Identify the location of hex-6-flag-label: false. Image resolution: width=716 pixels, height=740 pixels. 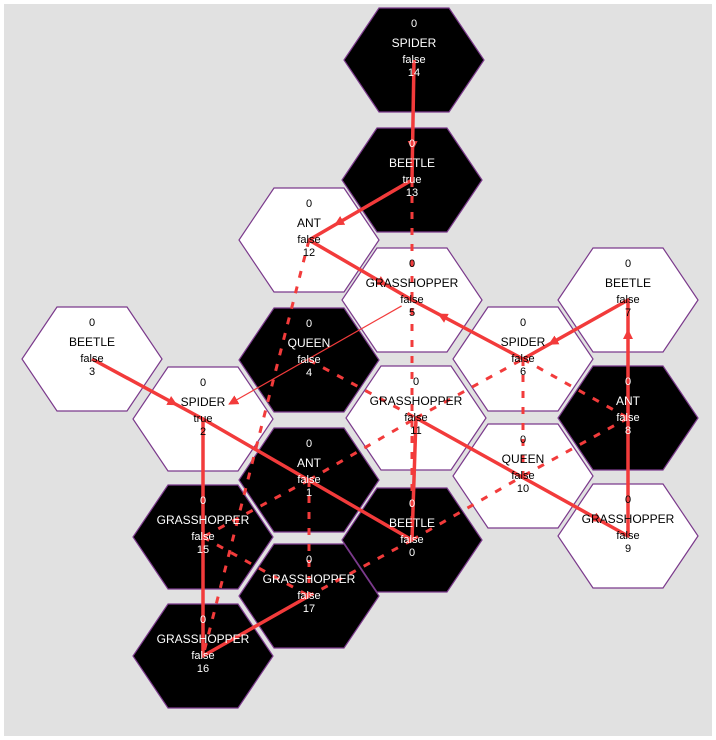
(522, 359).